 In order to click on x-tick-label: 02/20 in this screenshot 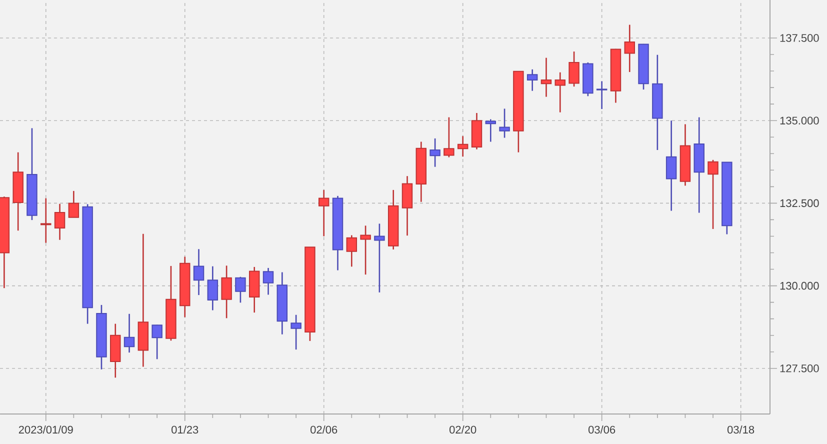, I will do `click(463, 430)`.